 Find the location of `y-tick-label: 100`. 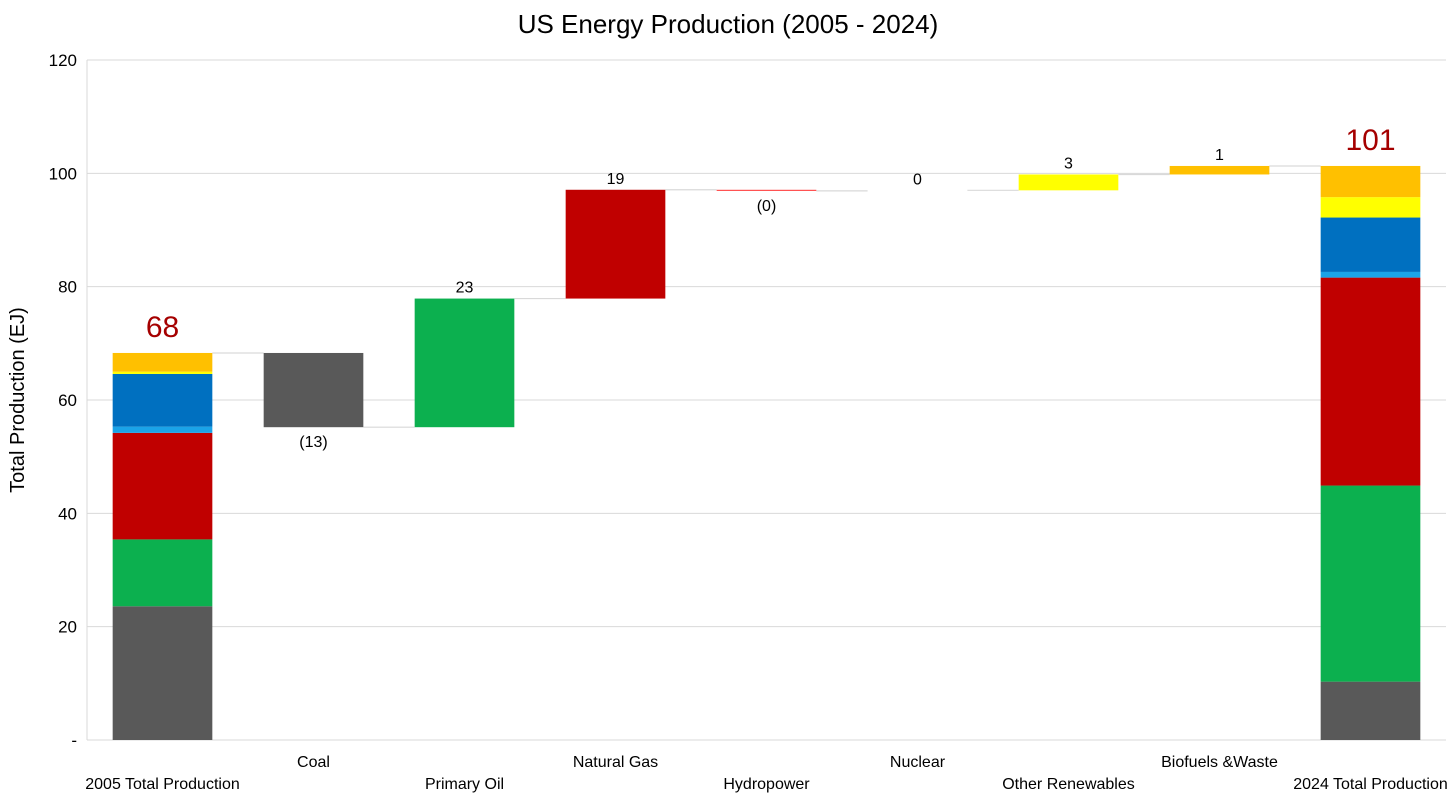

y-tick-label: 100 is located at coordinates (63, 173).